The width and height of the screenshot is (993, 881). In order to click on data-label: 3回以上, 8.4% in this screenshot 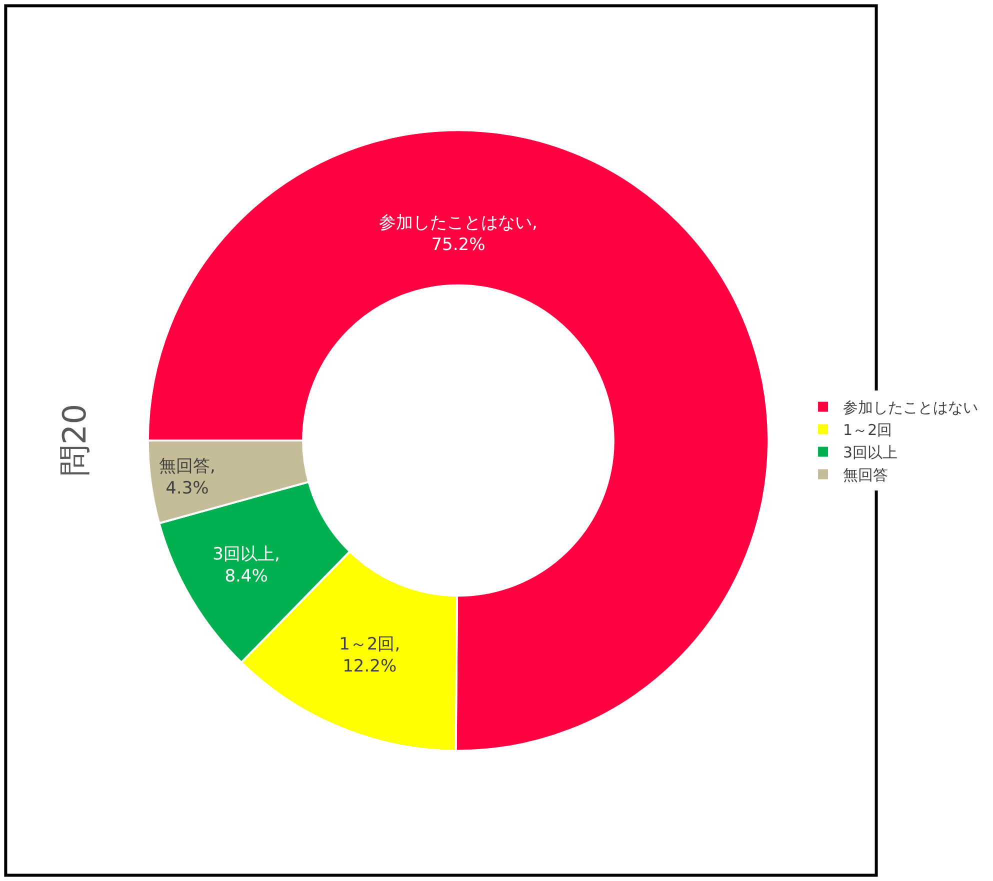, I will do `click(246, 565)`.